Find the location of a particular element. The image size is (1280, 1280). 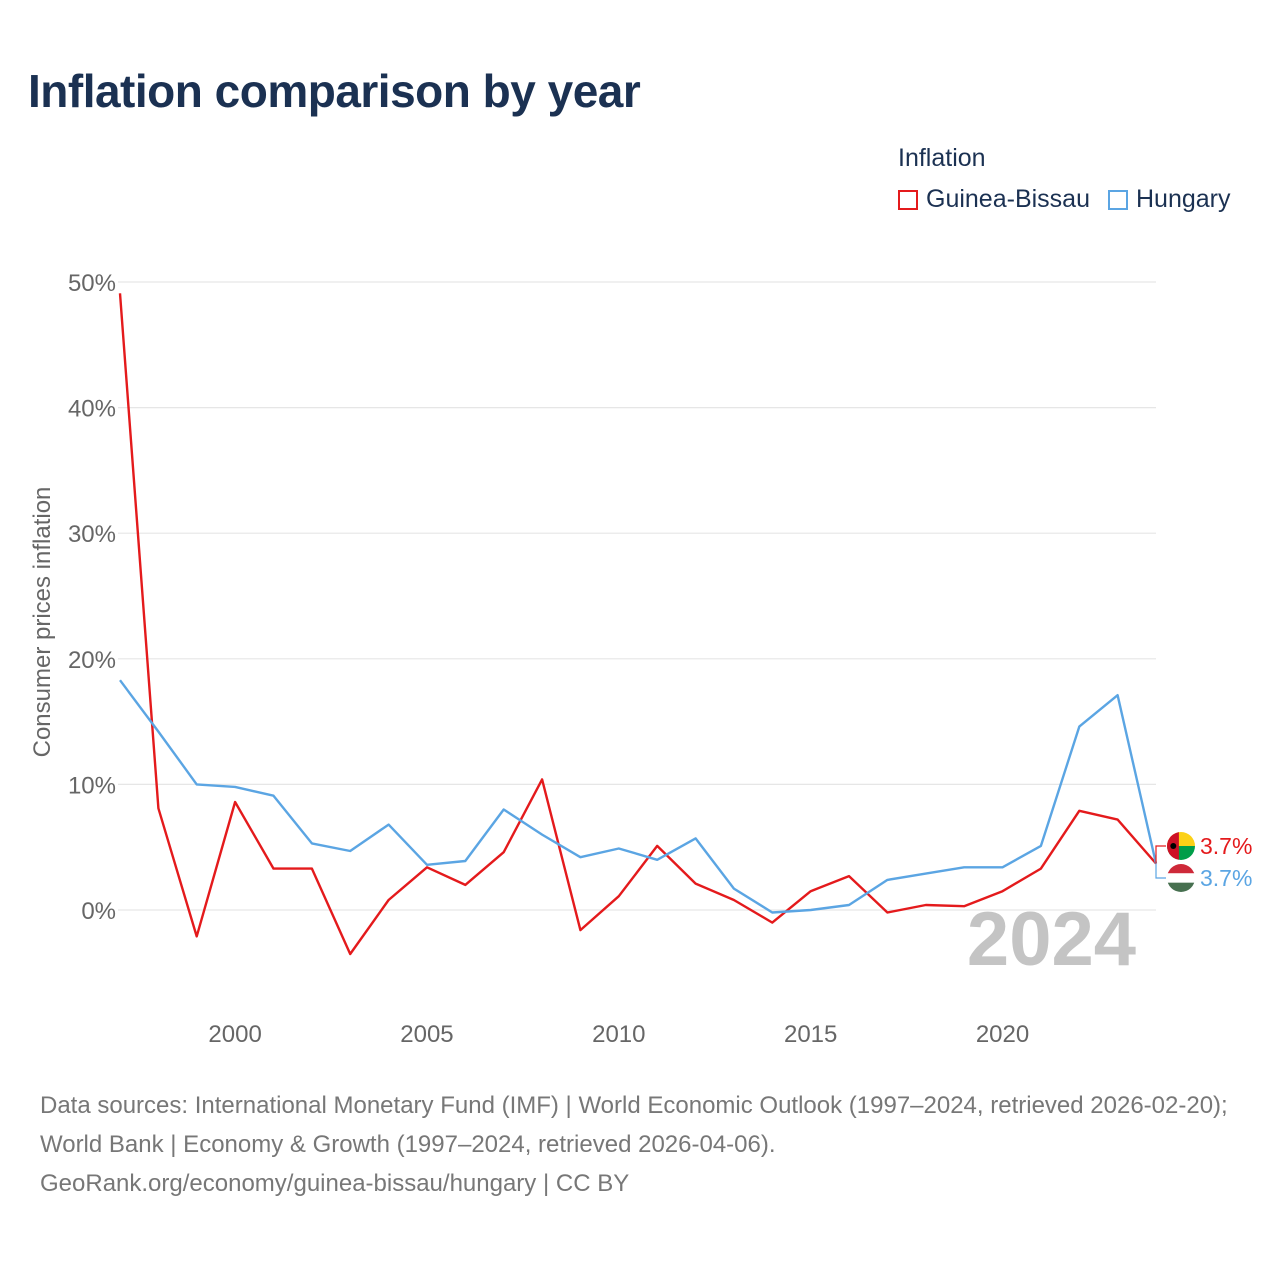

series-line-hungary is located at coordinates (638, 796).